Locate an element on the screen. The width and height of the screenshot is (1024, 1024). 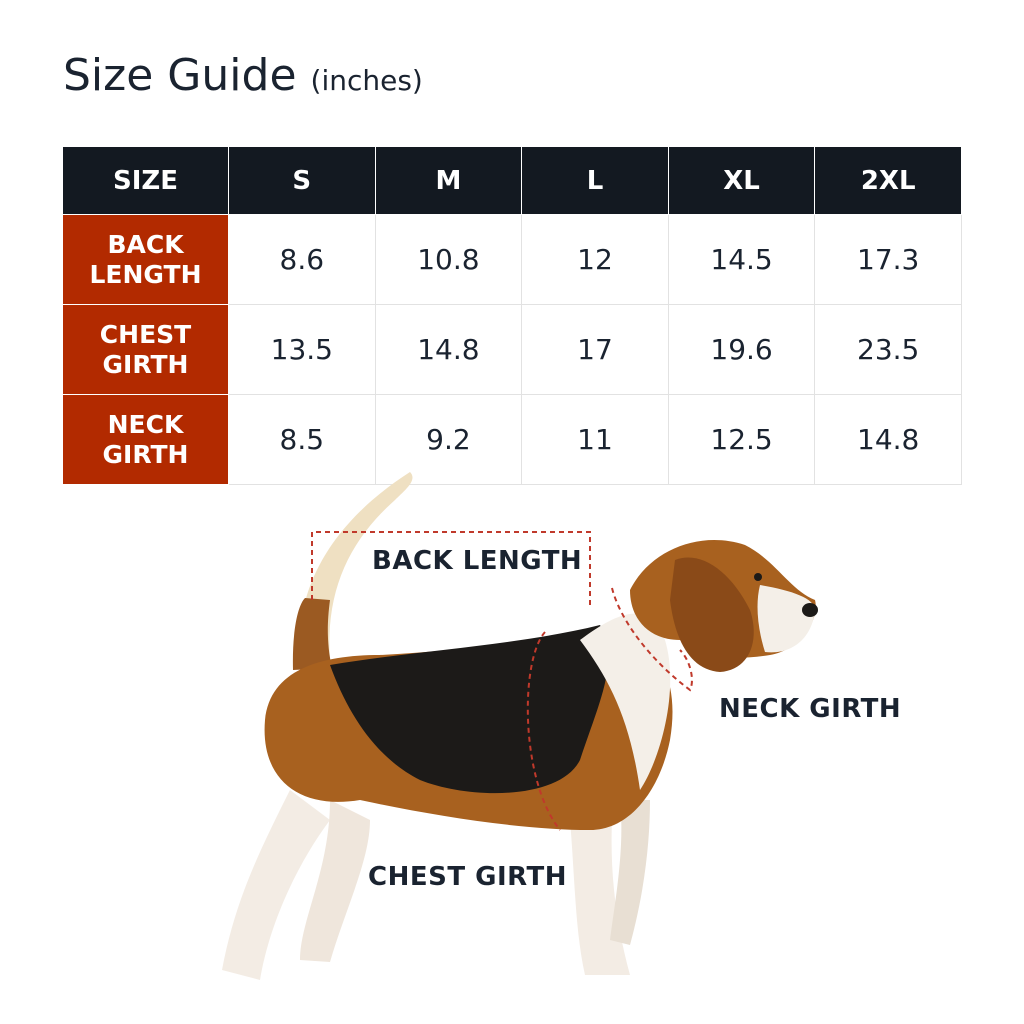
table-cell: 23.5 is located at coordinates (888, 349).